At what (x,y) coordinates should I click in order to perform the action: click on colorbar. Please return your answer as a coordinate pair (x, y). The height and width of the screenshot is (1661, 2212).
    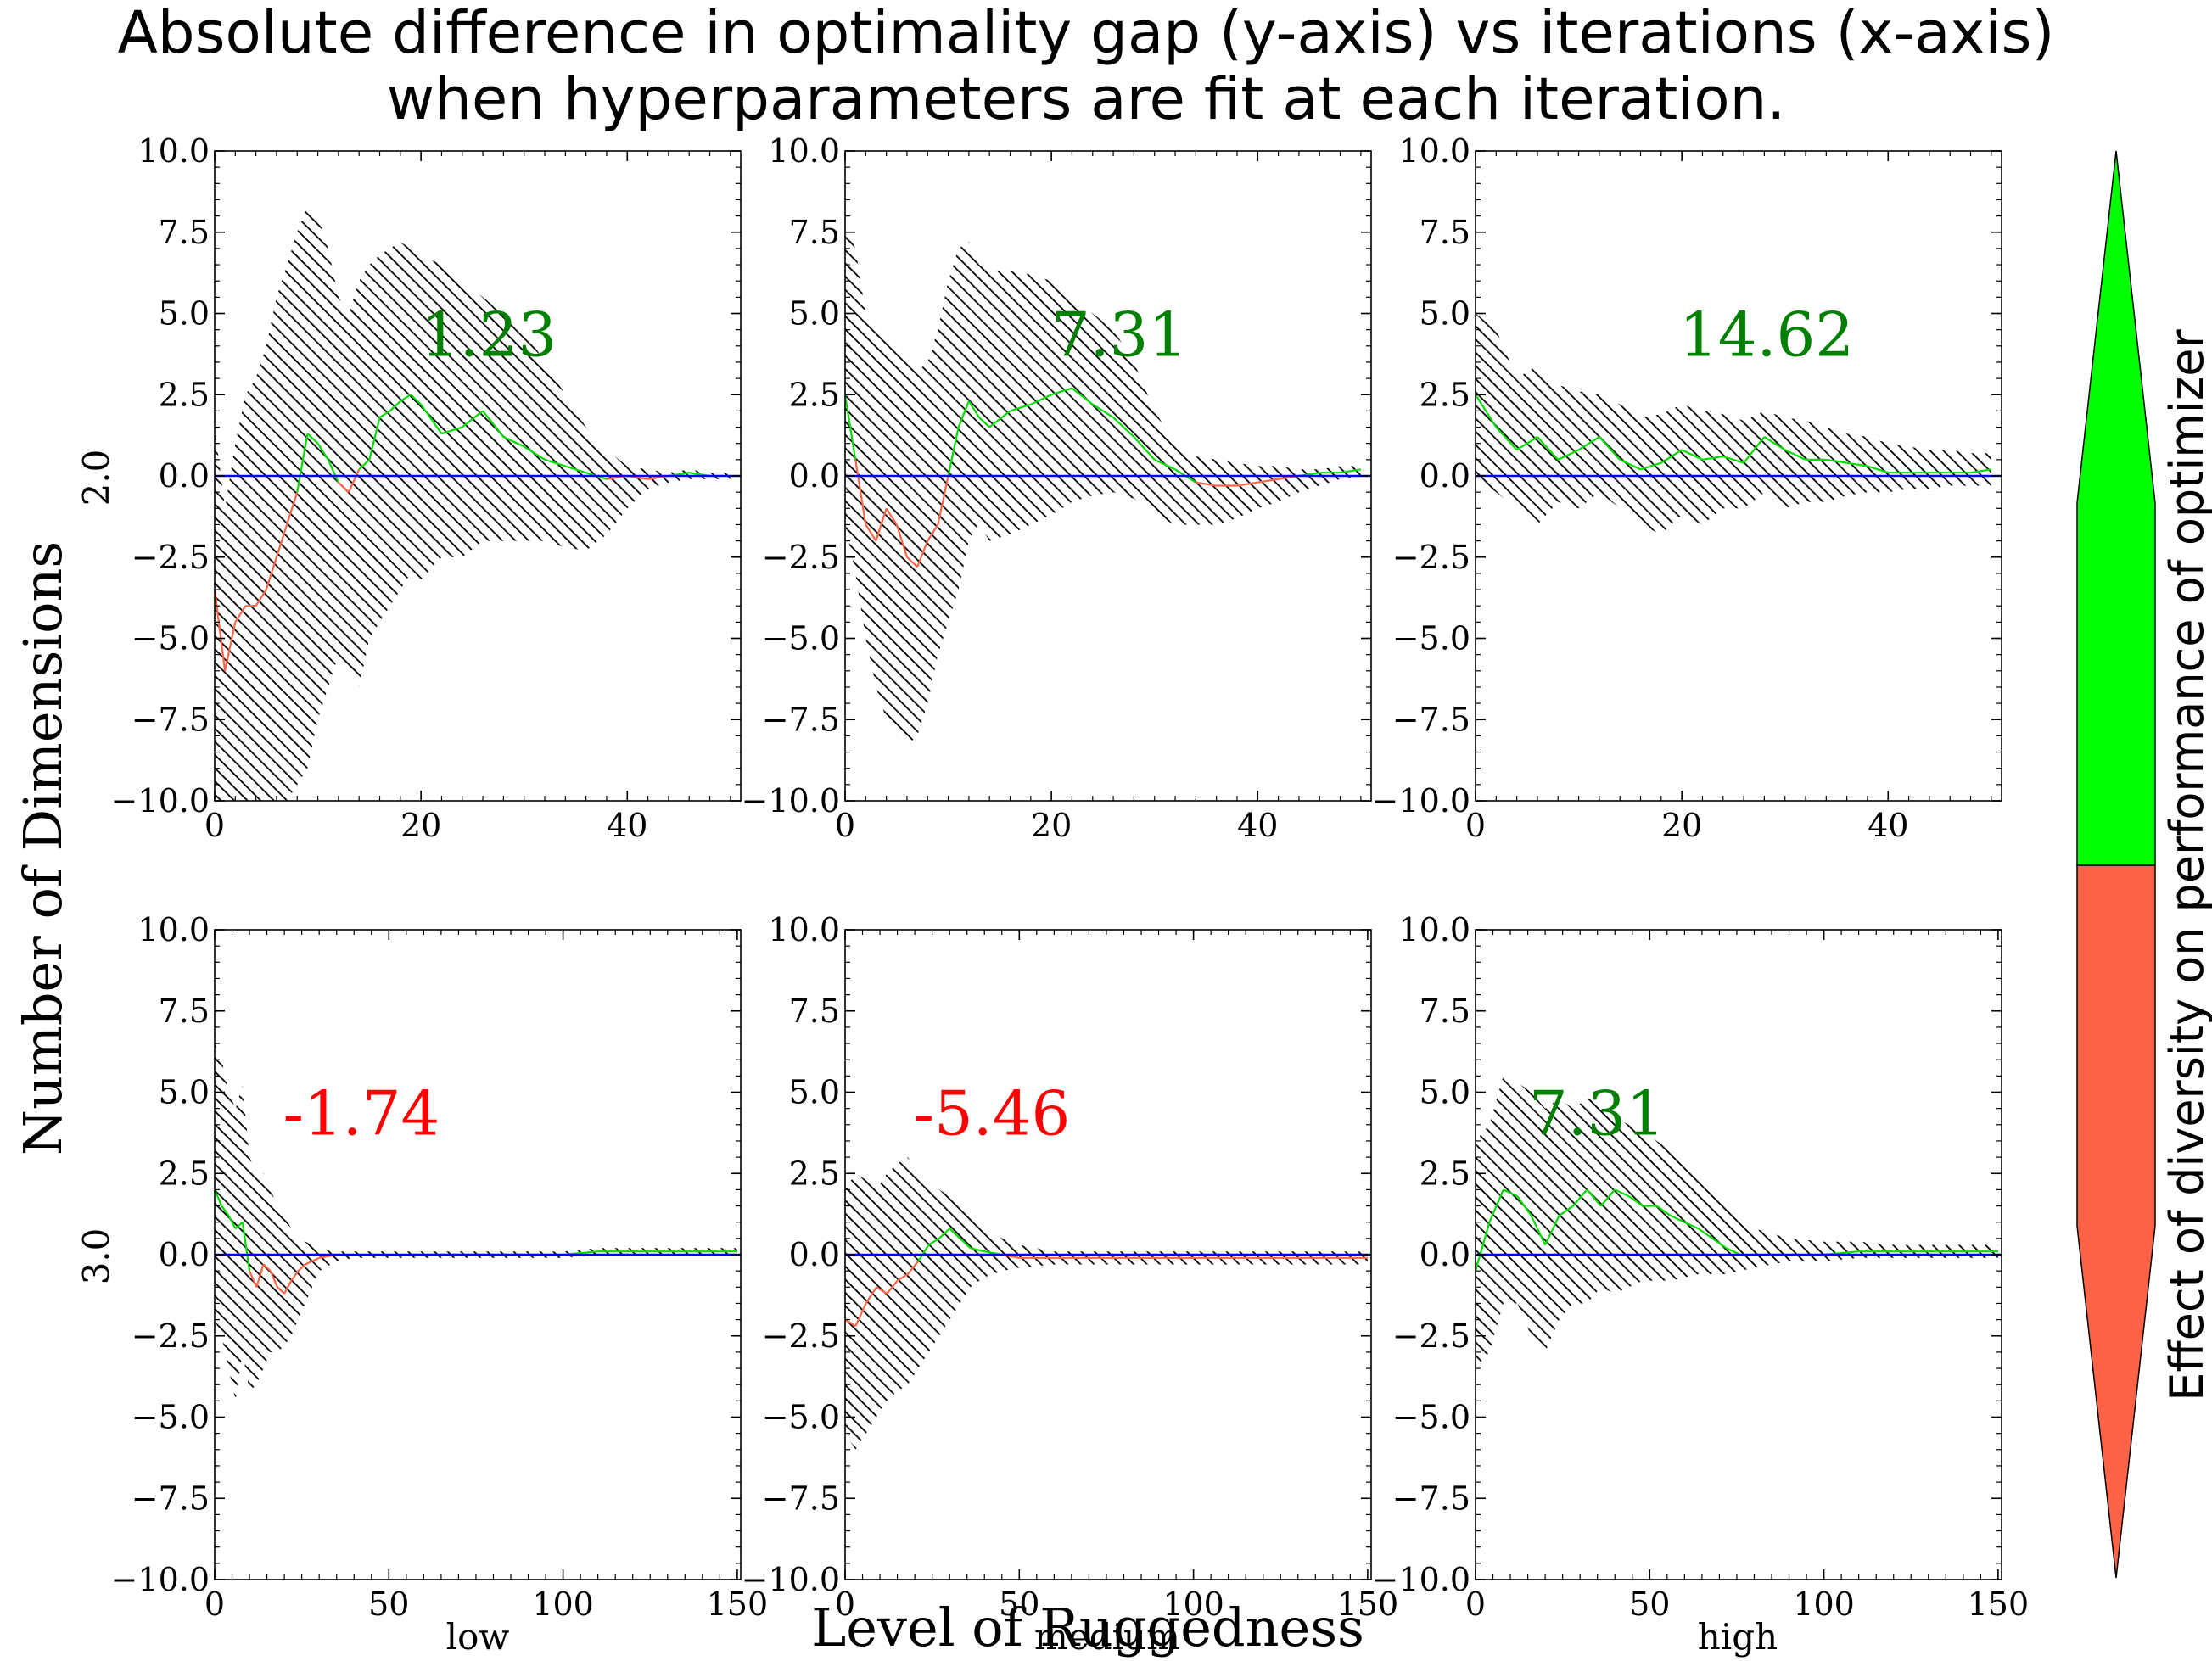
    Looking at the image, I should click on (2116, 864).